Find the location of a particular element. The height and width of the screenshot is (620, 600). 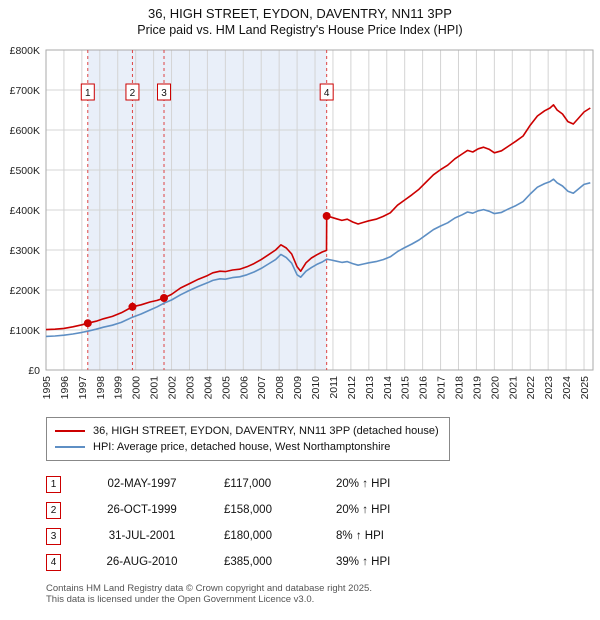

y-axis-tick-label: £800K is located at coordinates (25, 51).